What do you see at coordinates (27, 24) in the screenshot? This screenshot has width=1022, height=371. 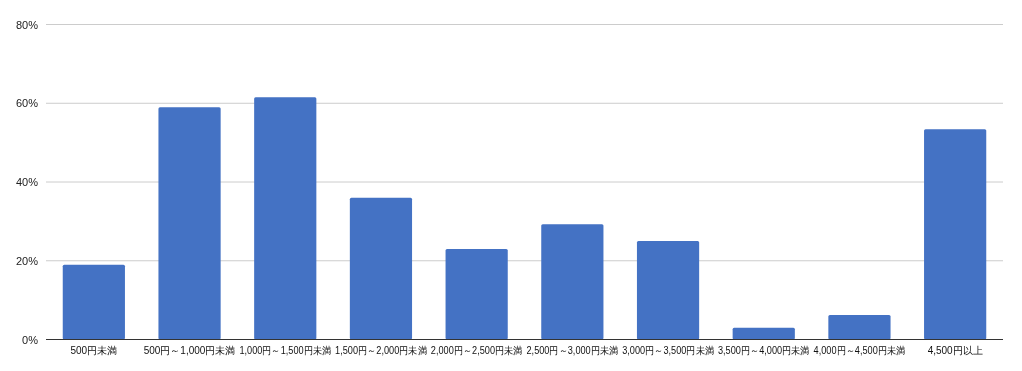 I see `y-tick-label: 80%` at bounding box center [27, 24].